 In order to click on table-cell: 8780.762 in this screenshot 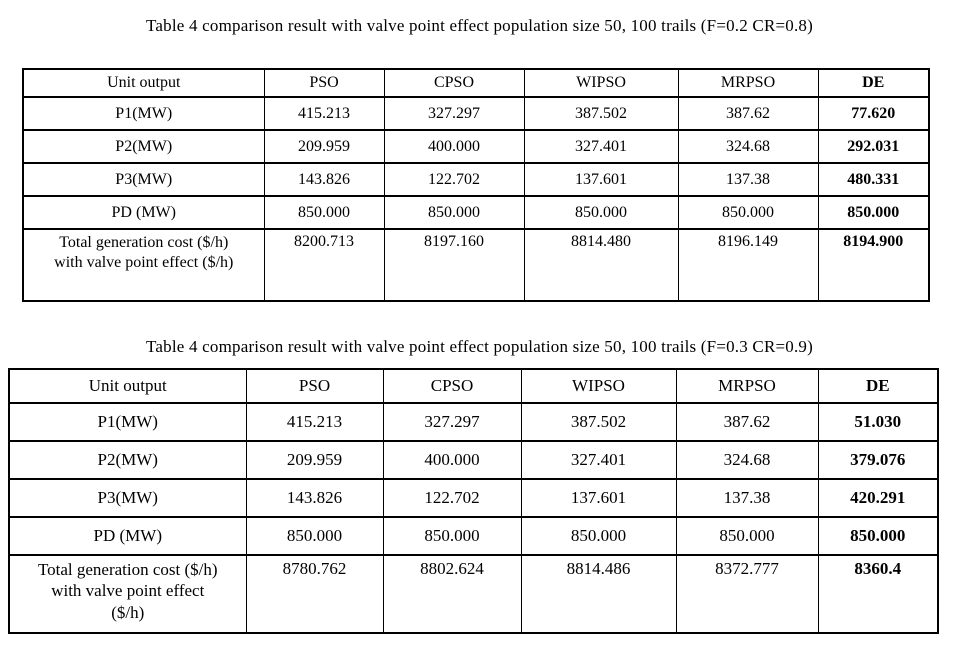, I will do `click(314, 594)`.